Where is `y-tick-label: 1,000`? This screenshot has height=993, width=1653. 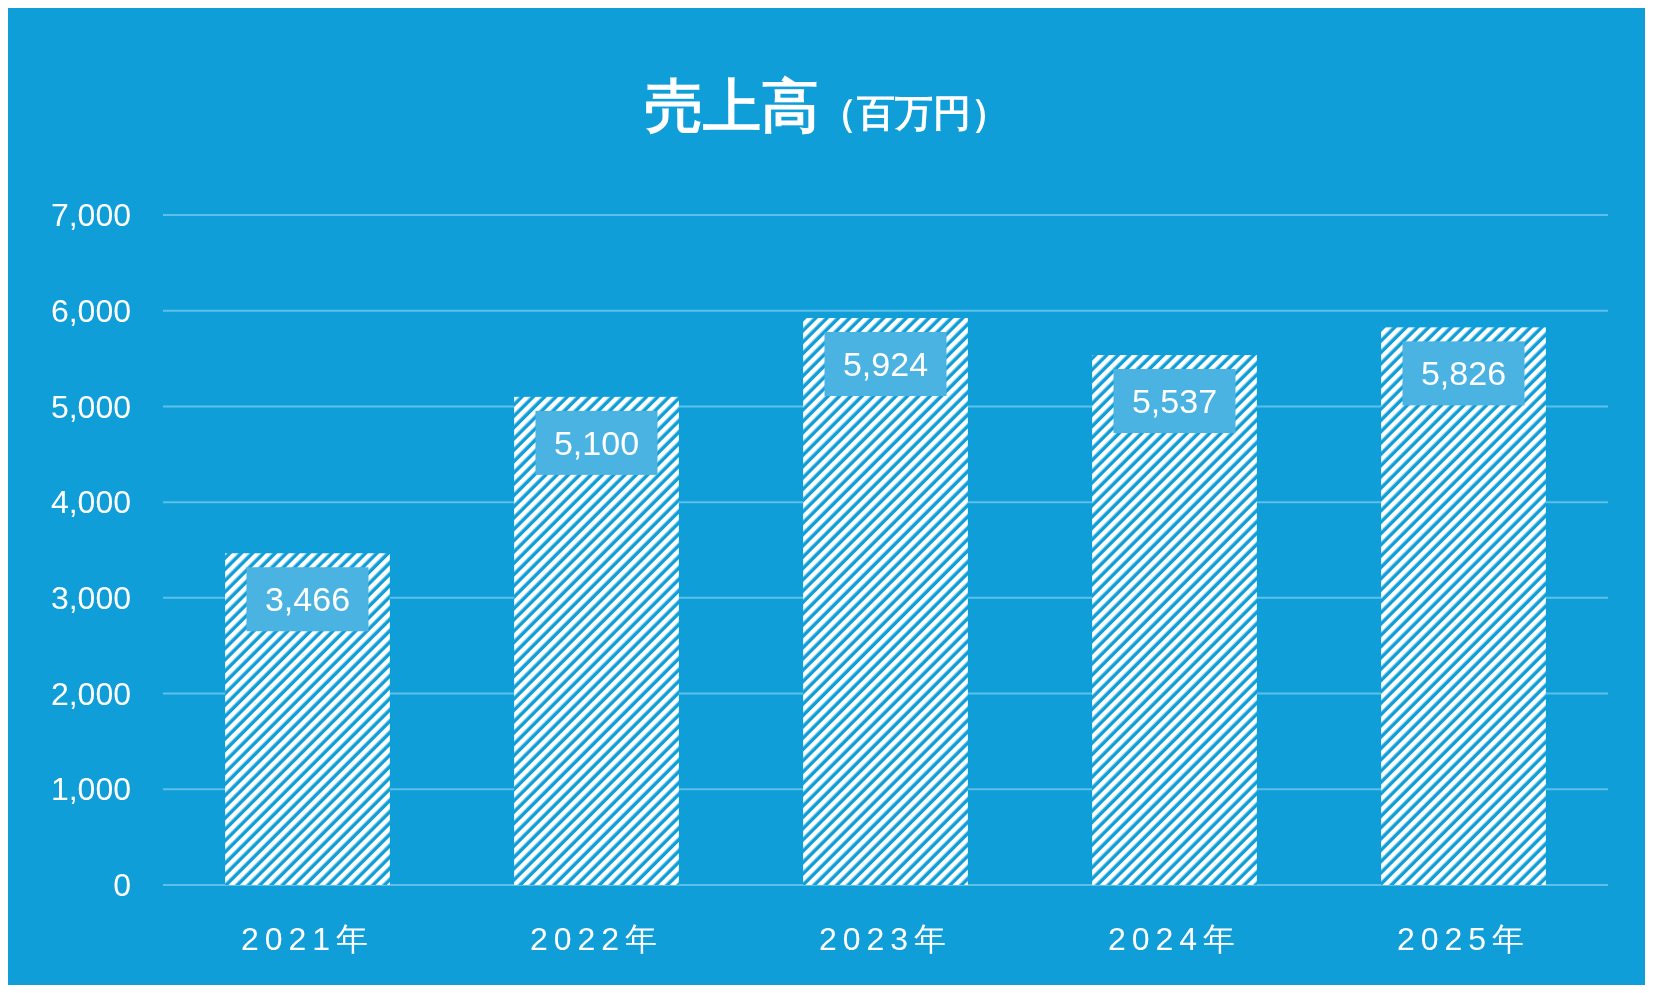 y-tick-label: 1,000 is located at coordinates (90, 789).